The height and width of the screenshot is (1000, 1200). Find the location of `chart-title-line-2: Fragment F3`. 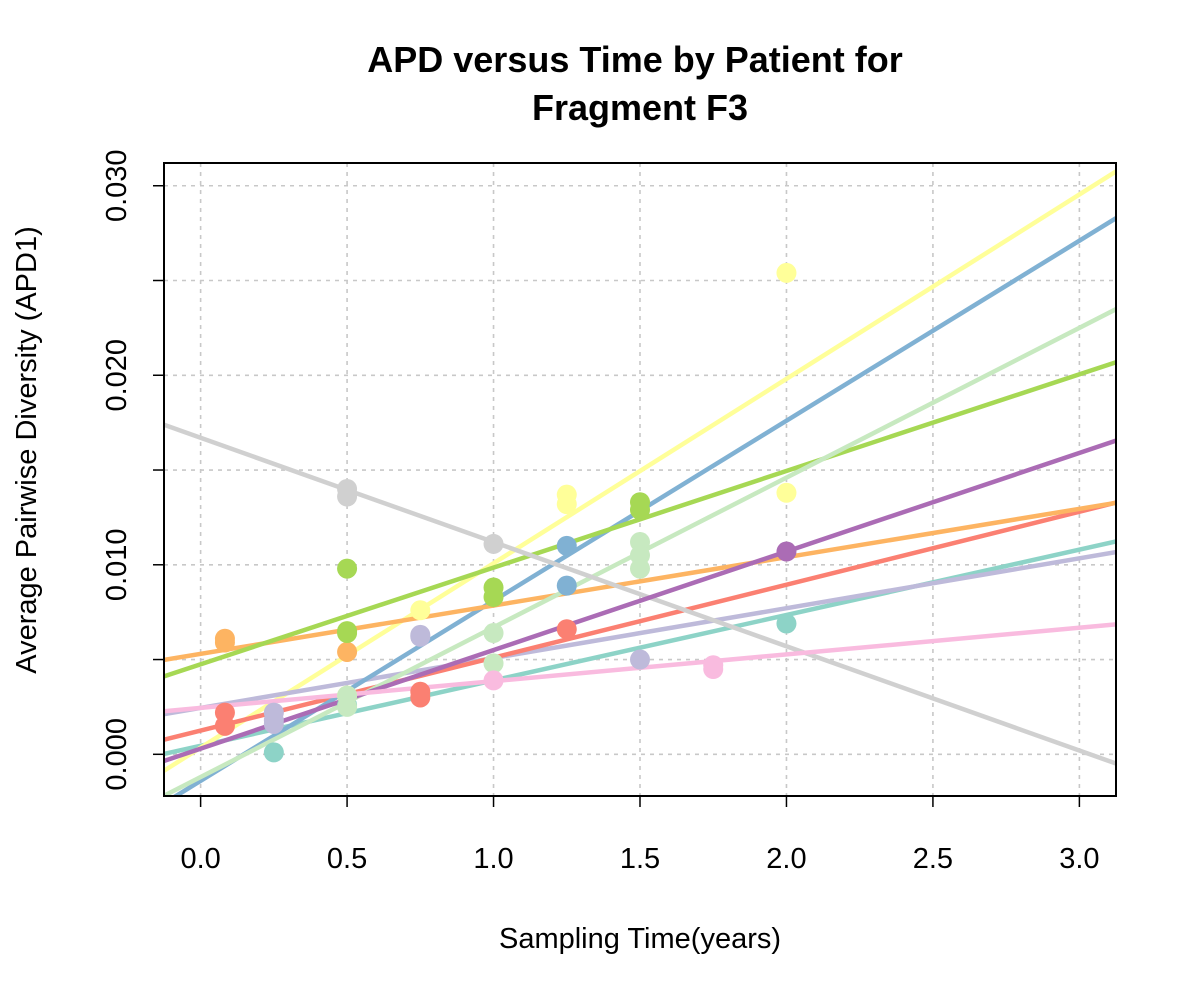

chart-title-line-2: Fragment F3 is located at coordinates (640, 107).